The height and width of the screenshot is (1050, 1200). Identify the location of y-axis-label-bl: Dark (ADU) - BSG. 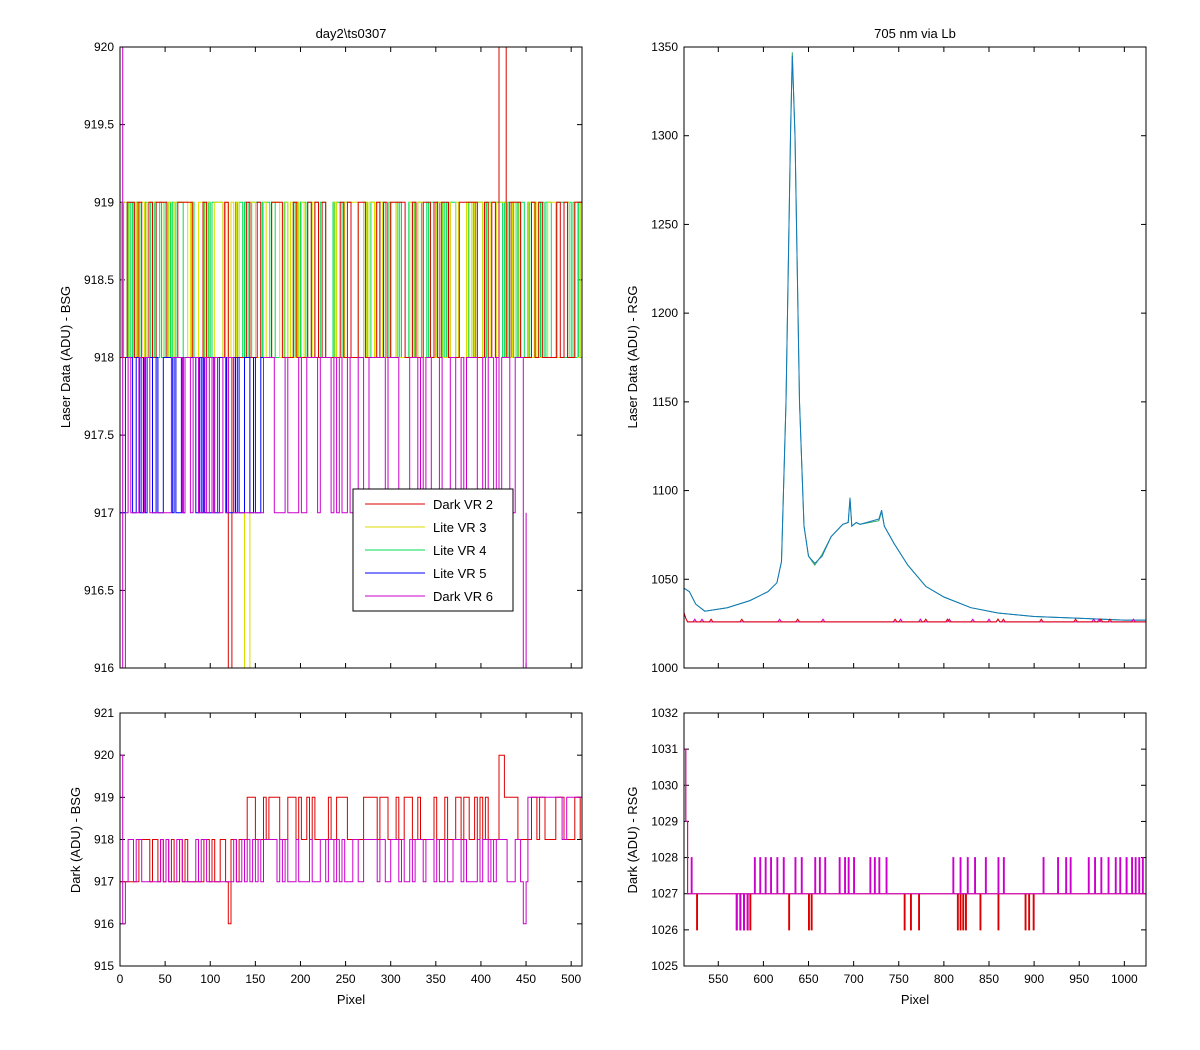
(75, 840).